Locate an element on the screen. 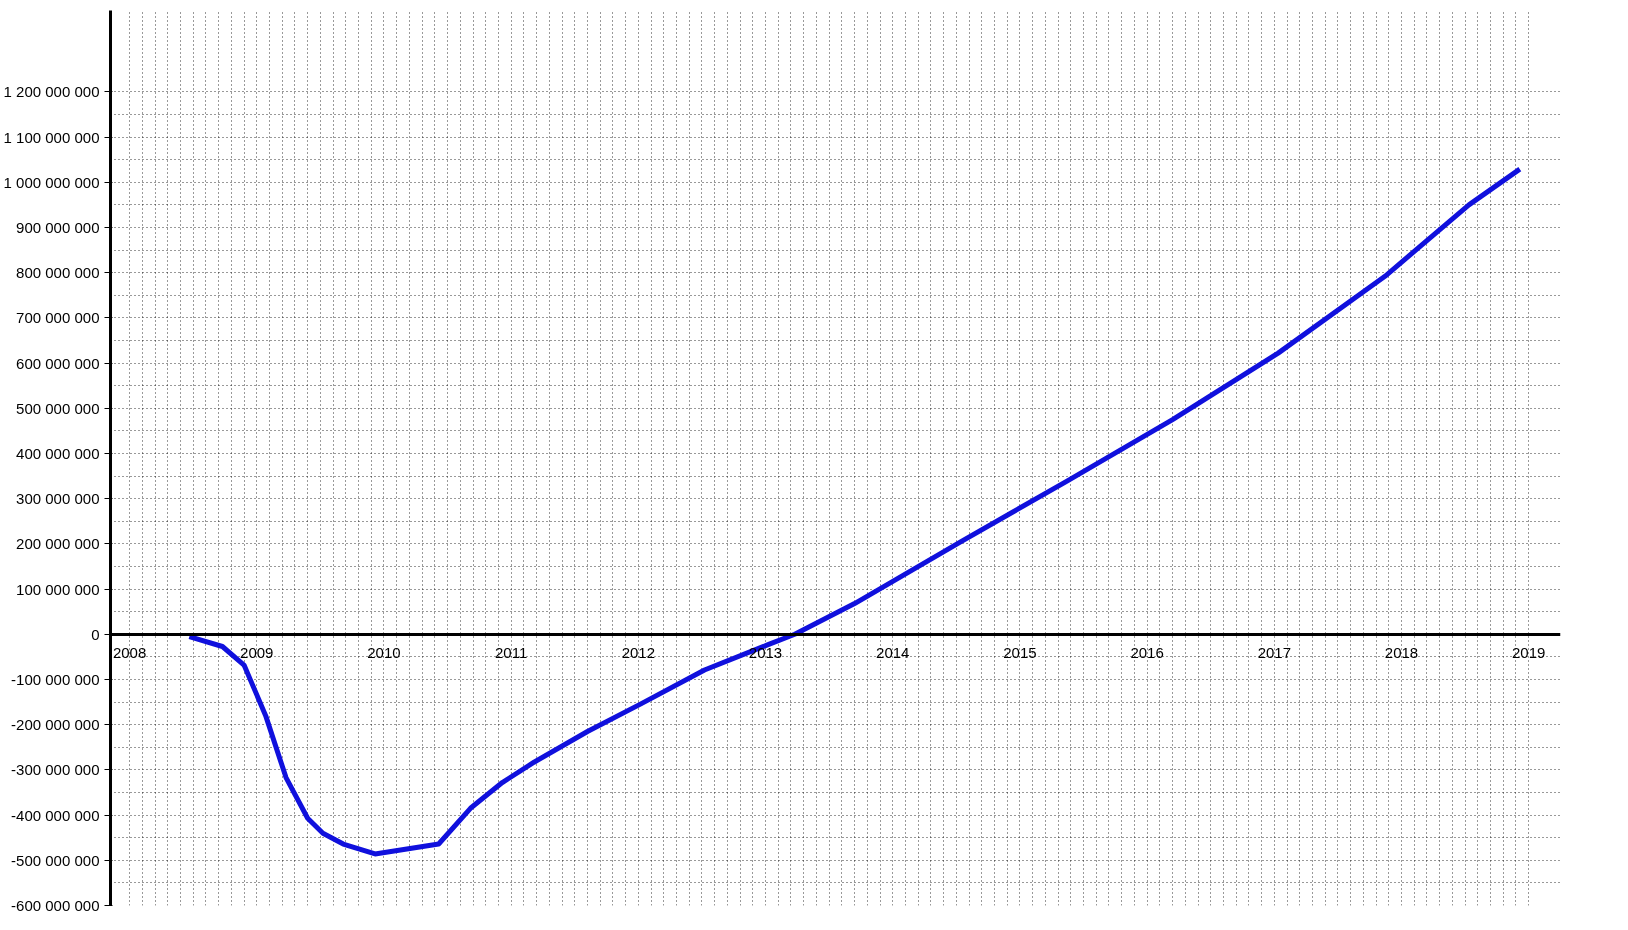 The image size is (1628, 930). x-tick-label: 2008 is located at coordinates (129, 653).